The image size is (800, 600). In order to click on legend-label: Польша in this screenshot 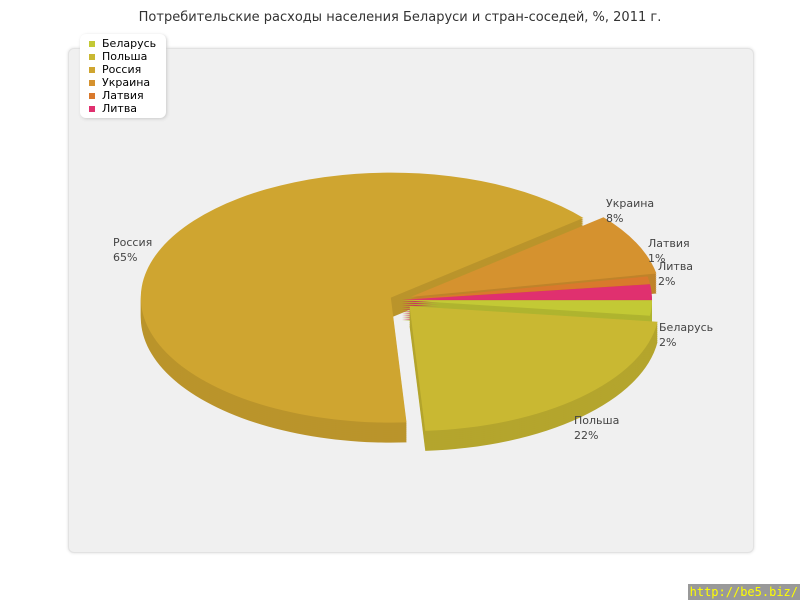, I will do `click(125, 56)`.